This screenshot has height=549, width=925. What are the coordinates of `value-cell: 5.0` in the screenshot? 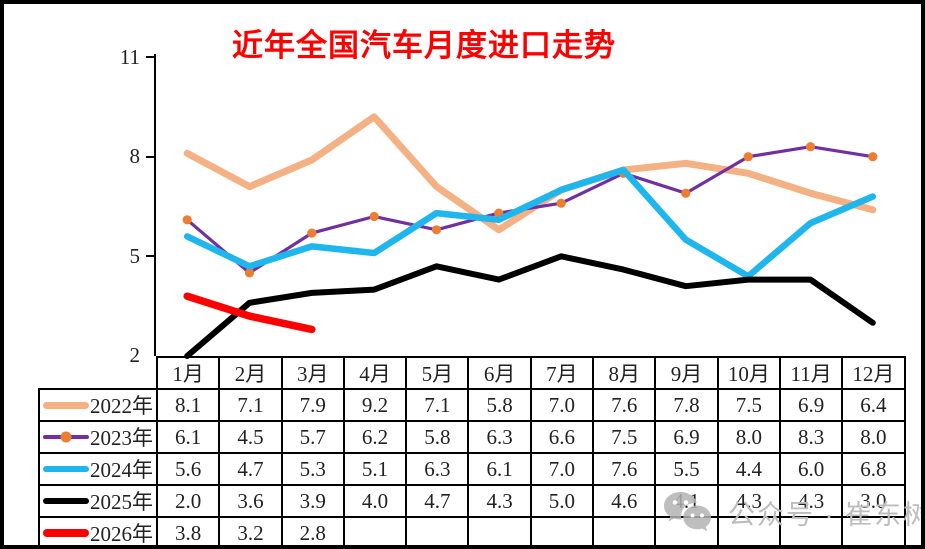 It's located at (562, 501).